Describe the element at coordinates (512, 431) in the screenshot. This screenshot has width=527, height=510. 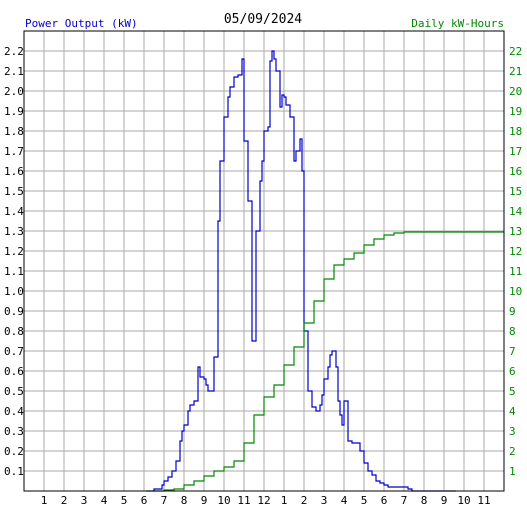
I see `y-right-tick-label: 3` at that location.